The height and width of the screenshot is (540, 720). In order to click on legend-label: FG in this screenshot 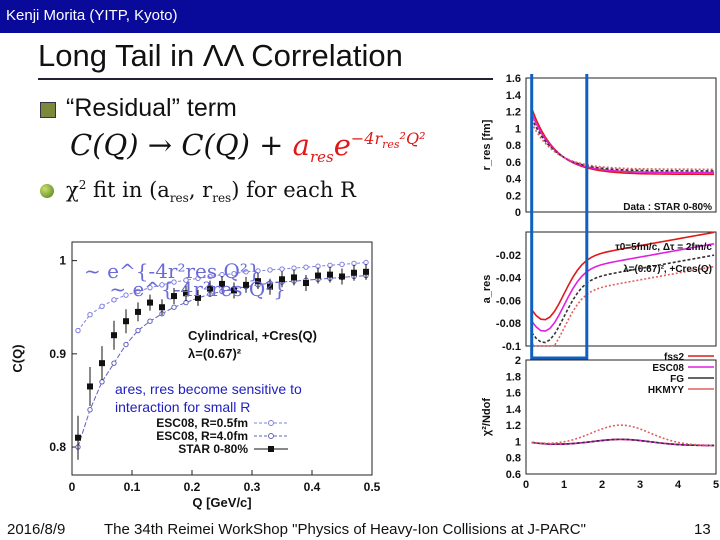, I will do `click(677, 379)`.